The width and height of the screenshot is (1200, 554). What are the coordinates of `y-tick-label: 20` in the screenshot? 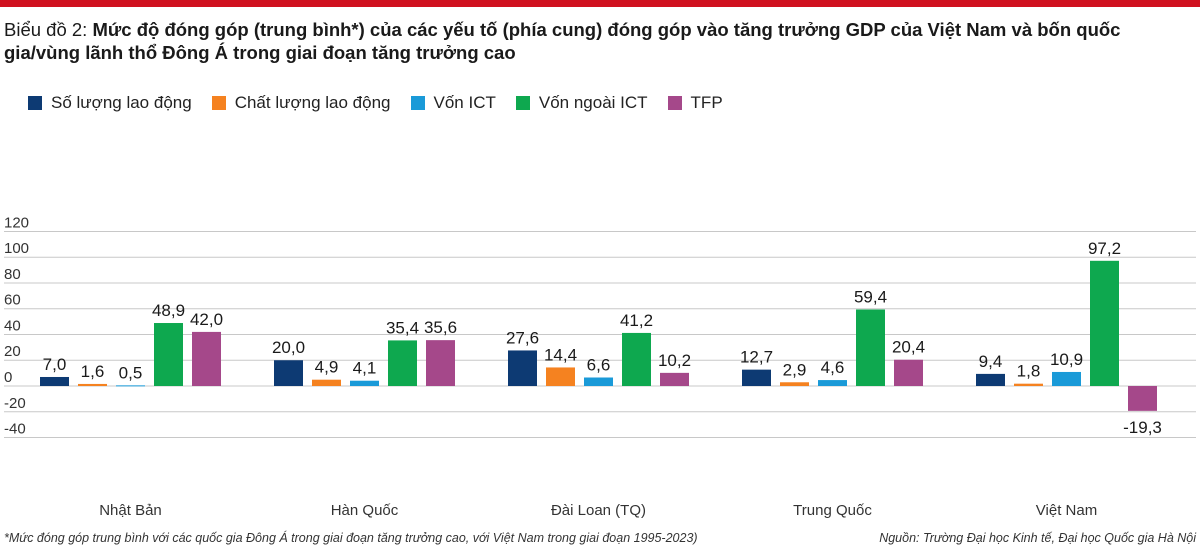 It's located at (12, 351).